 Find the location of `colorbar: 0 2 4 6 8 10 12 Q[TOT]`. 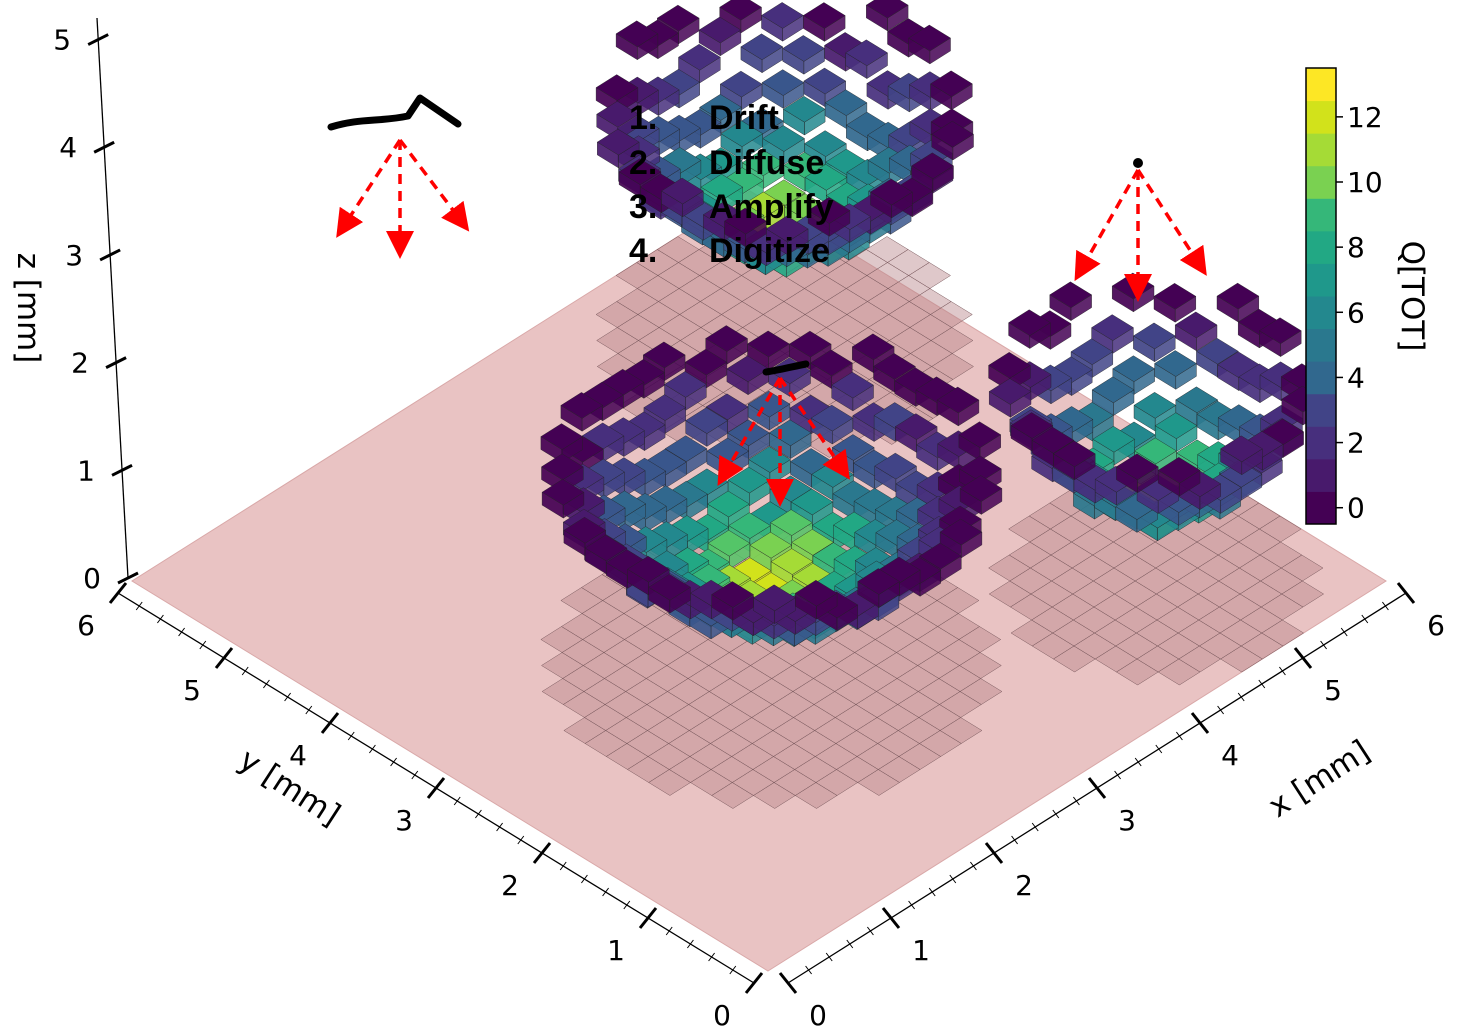

colorbar: 0 2 4 6 8 10 12 Q[TOT] is located at coordinates (1367, 296).